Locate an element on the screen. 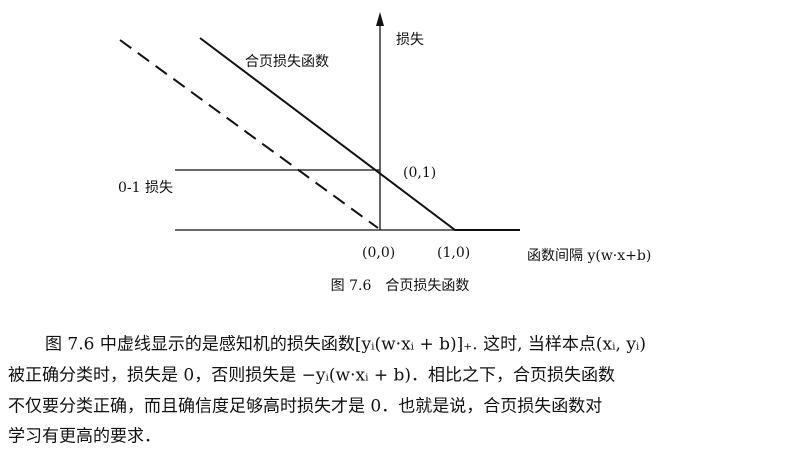 The image size is (799, 455). figure-caption: 图 7.6 合页损失函数 is located at coordinates (400, 286).